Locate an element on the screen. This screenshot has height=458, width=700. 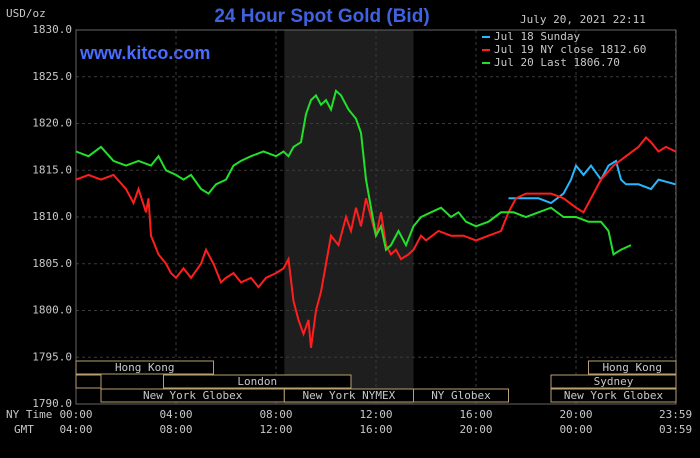
y-tick-label: 1820.0 is located at coordinates (52, 123).